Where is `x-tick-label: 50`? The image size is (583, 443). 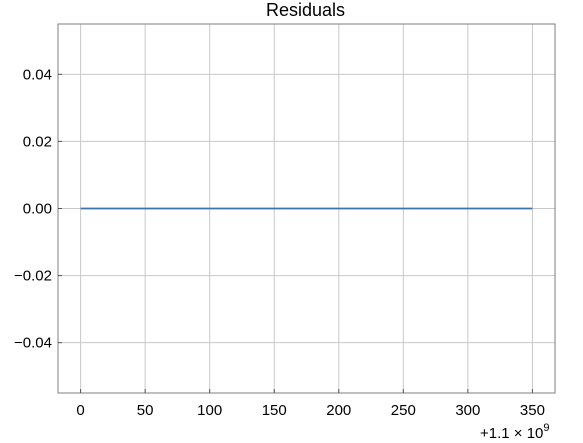
x-tick-label: 50 is located at coordinates (145, 410).